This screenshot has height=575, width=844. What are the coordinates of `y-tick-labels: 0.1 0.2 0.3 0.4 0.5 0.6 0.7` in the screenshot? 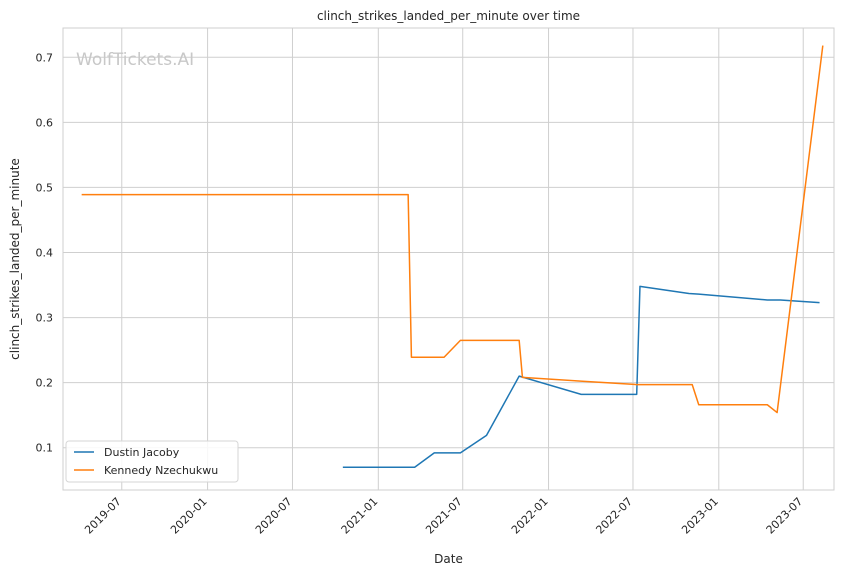 It's located at (45, 252).